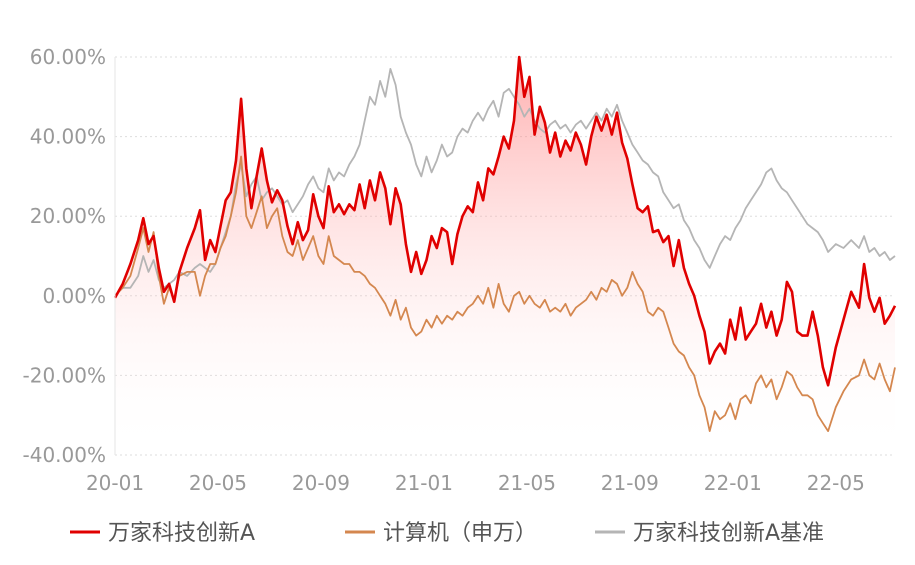 Image resolution: width=915 pixels, height=565 pixels. Describe the element at coordinates (321, 483) in the screenshot. I see `x-tick-label: 20-09` at that location.